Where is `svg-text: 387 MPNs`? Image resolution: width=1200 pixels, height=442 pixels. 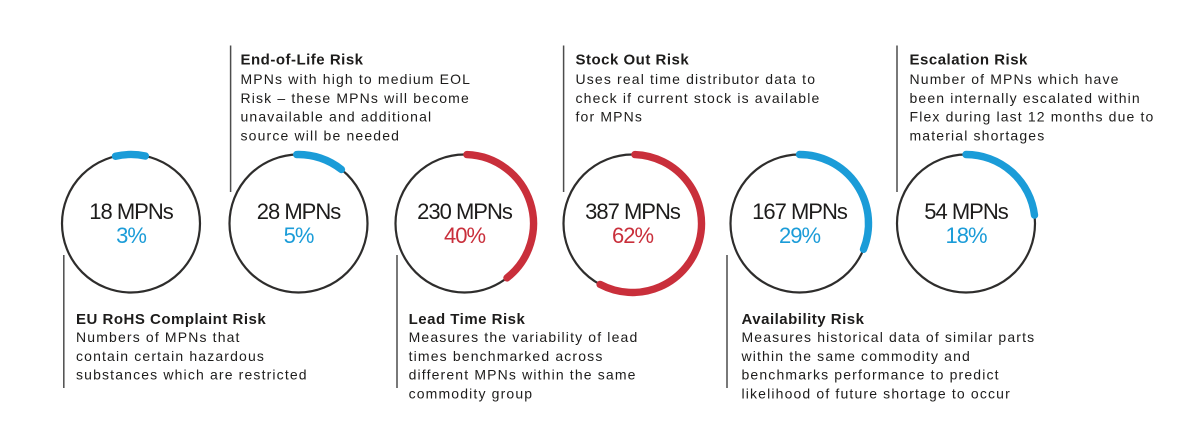
svg-text: 387 MPNs is located at coordinates (633, 211).